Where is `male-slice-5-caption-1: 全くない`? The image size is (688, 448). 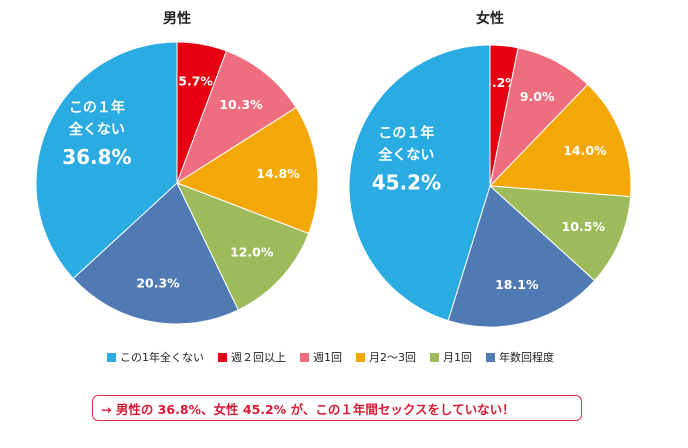 male-slice-5-caption-1: 全くない is located at coordinates (96, 129).